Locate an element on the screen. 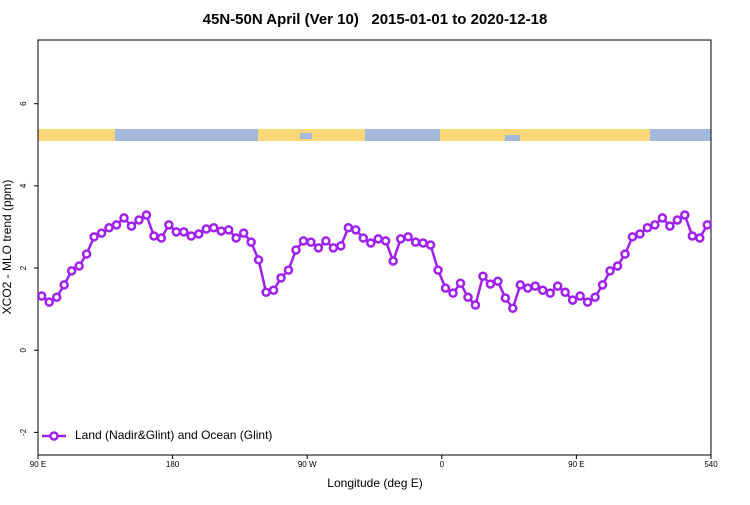  x-tick-label: 180 is located at coordinates (173, 464).